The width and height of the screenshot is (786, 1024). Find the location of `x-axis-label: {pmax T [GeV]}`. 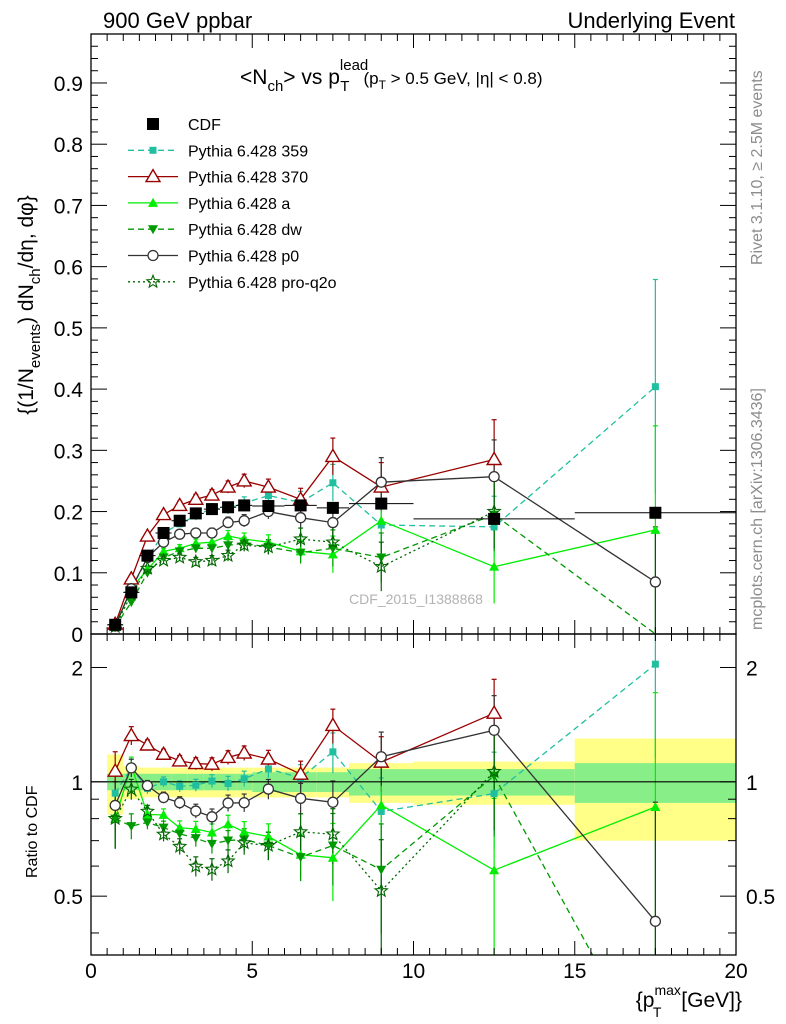

x-axis-label: {pmax T [GeV]} is located at coordinates (689, 1001).